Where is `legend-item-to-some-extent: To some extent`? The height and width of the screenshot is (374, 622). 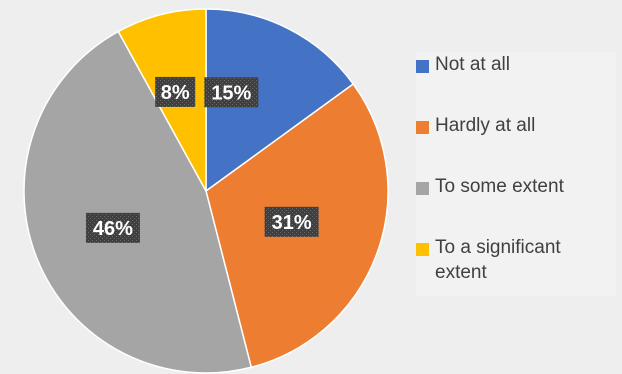
legend-item-to-some-extent: To some extent is located at coordinates (516, 204).